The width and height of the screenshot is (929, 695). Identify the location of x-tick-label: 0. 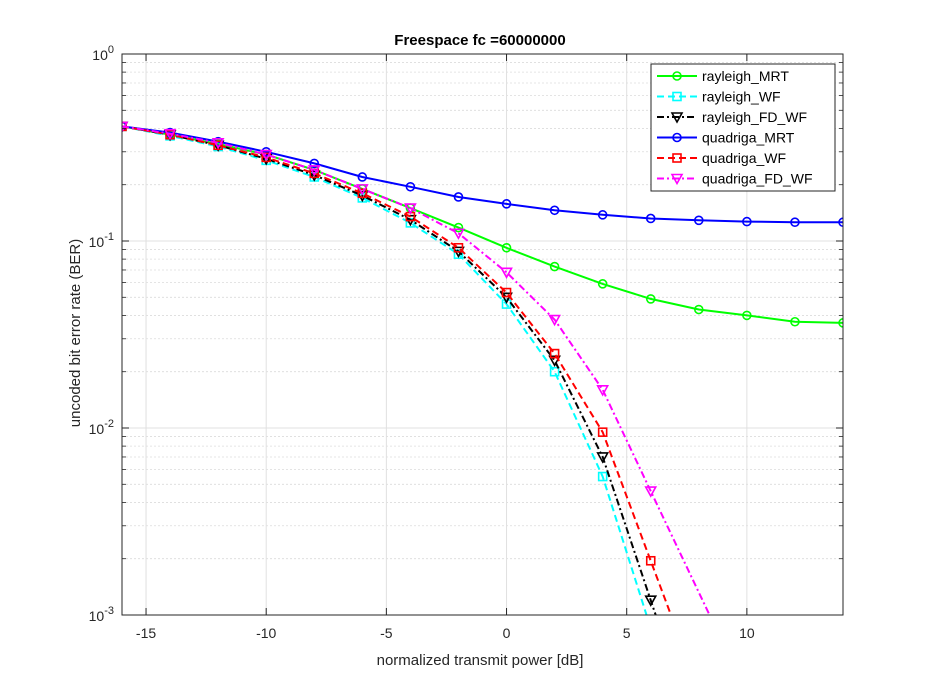
(507, 633).